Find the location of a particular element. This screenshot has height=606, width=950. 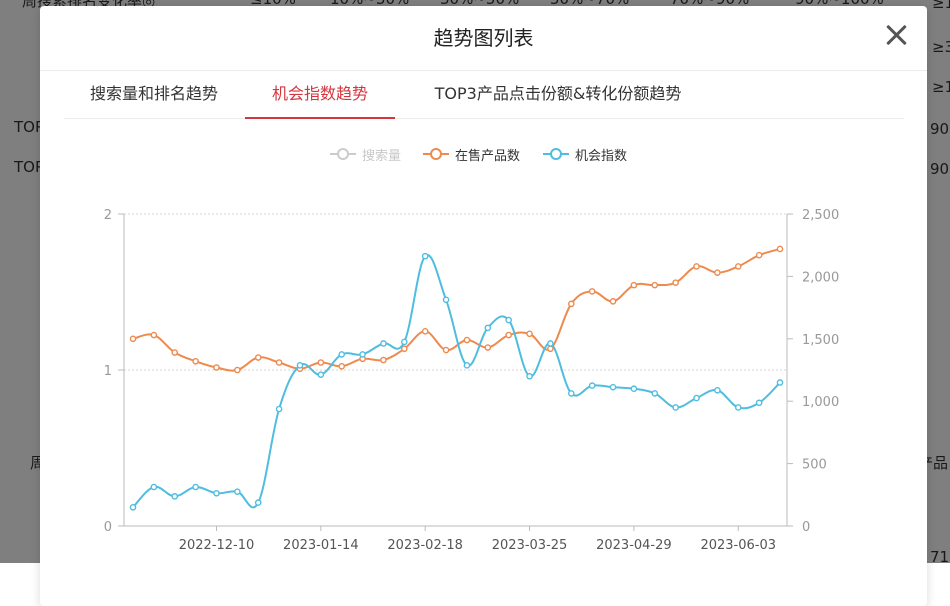

legend-label: 机会指数 is located at coordinates (601, 156).